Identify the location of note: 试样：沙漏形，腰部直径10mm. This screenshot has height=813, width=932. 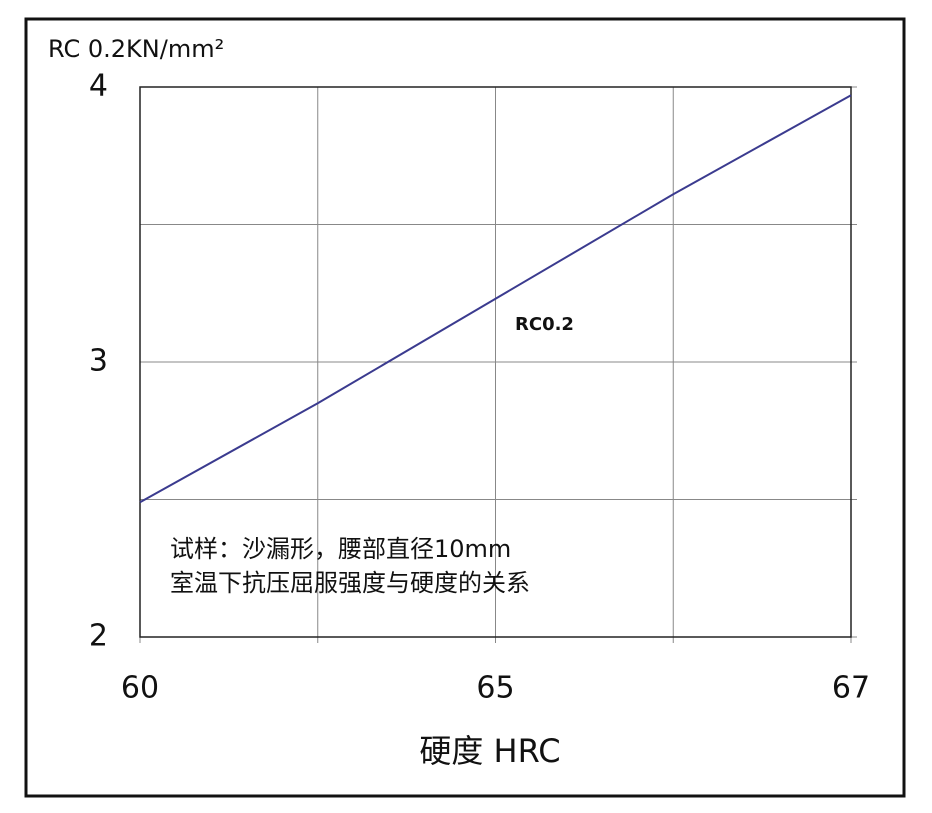
(340, 549).